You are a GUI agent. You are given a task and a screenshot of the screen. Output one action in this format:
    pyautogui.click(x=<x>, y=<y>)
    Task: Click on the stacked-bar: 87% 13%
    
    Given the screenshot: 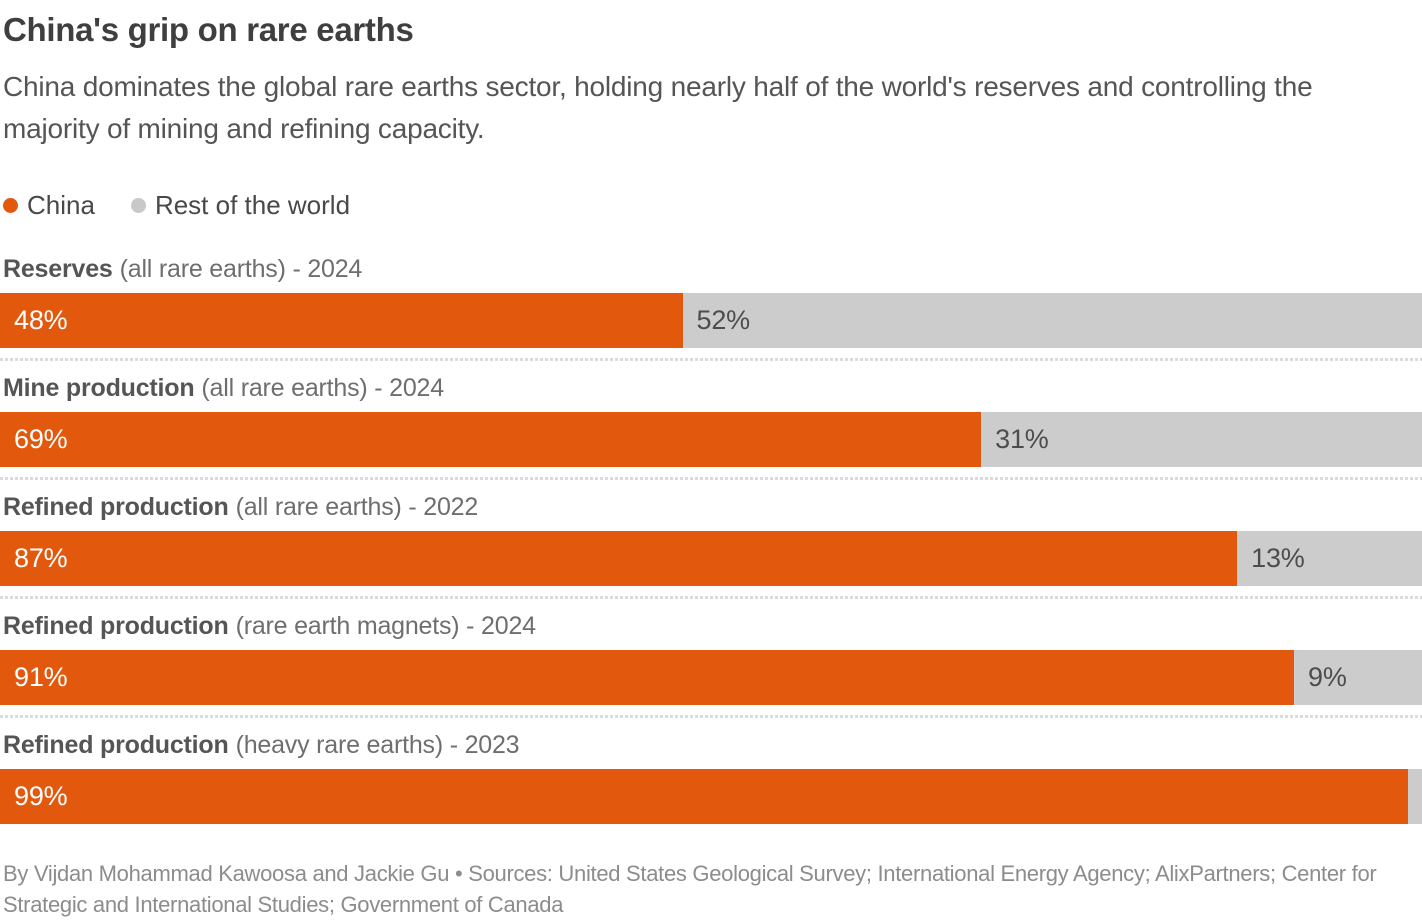 What is the action you would take?
    pyautogui.click(x=711, y=558)
    